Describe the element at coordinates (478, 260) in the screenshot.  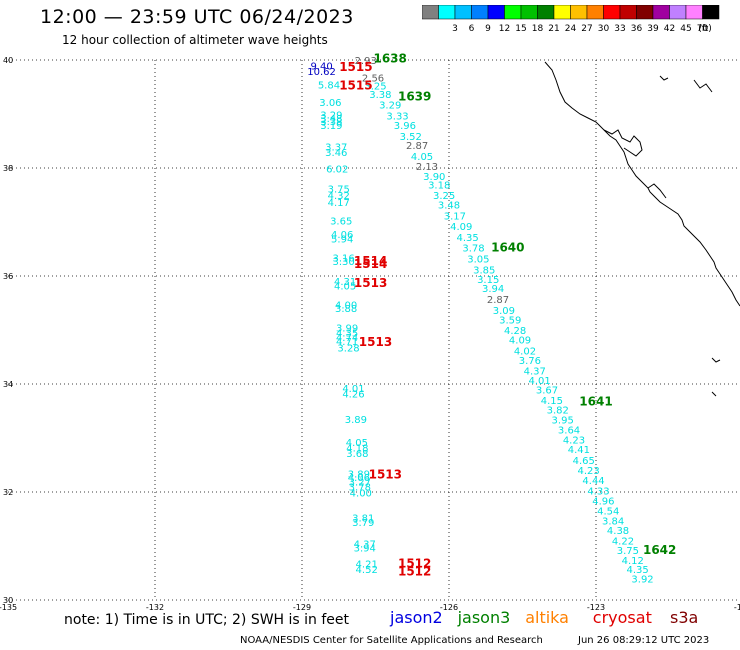
I see `swh-value: 3.05` at that location.